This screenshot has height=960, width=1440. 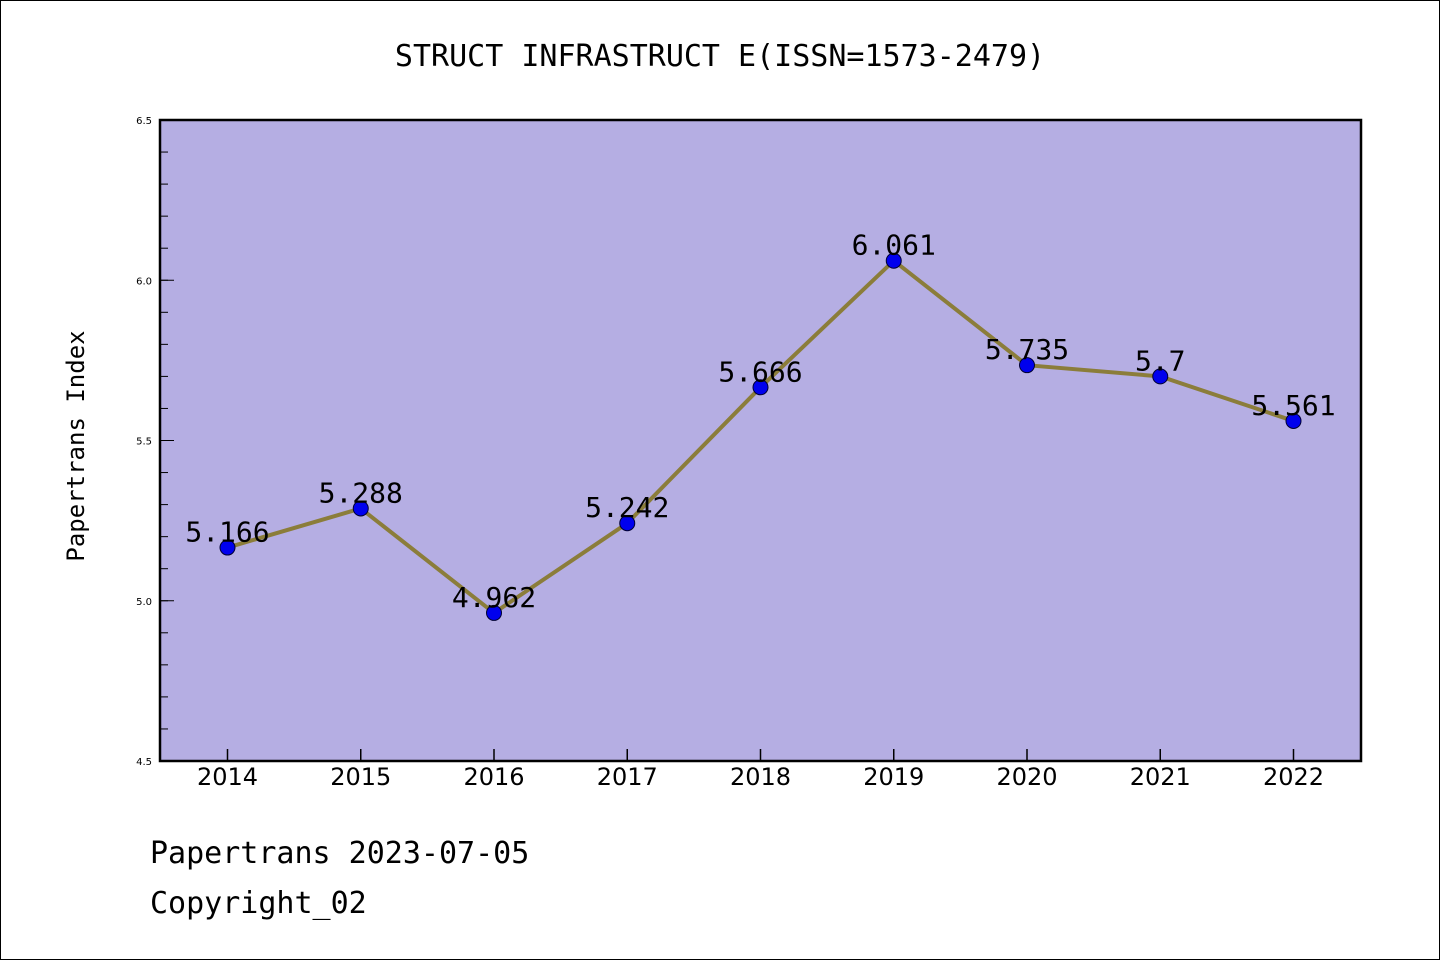 I want to click on data-label: 5.735, so click(x=1027, y=349).